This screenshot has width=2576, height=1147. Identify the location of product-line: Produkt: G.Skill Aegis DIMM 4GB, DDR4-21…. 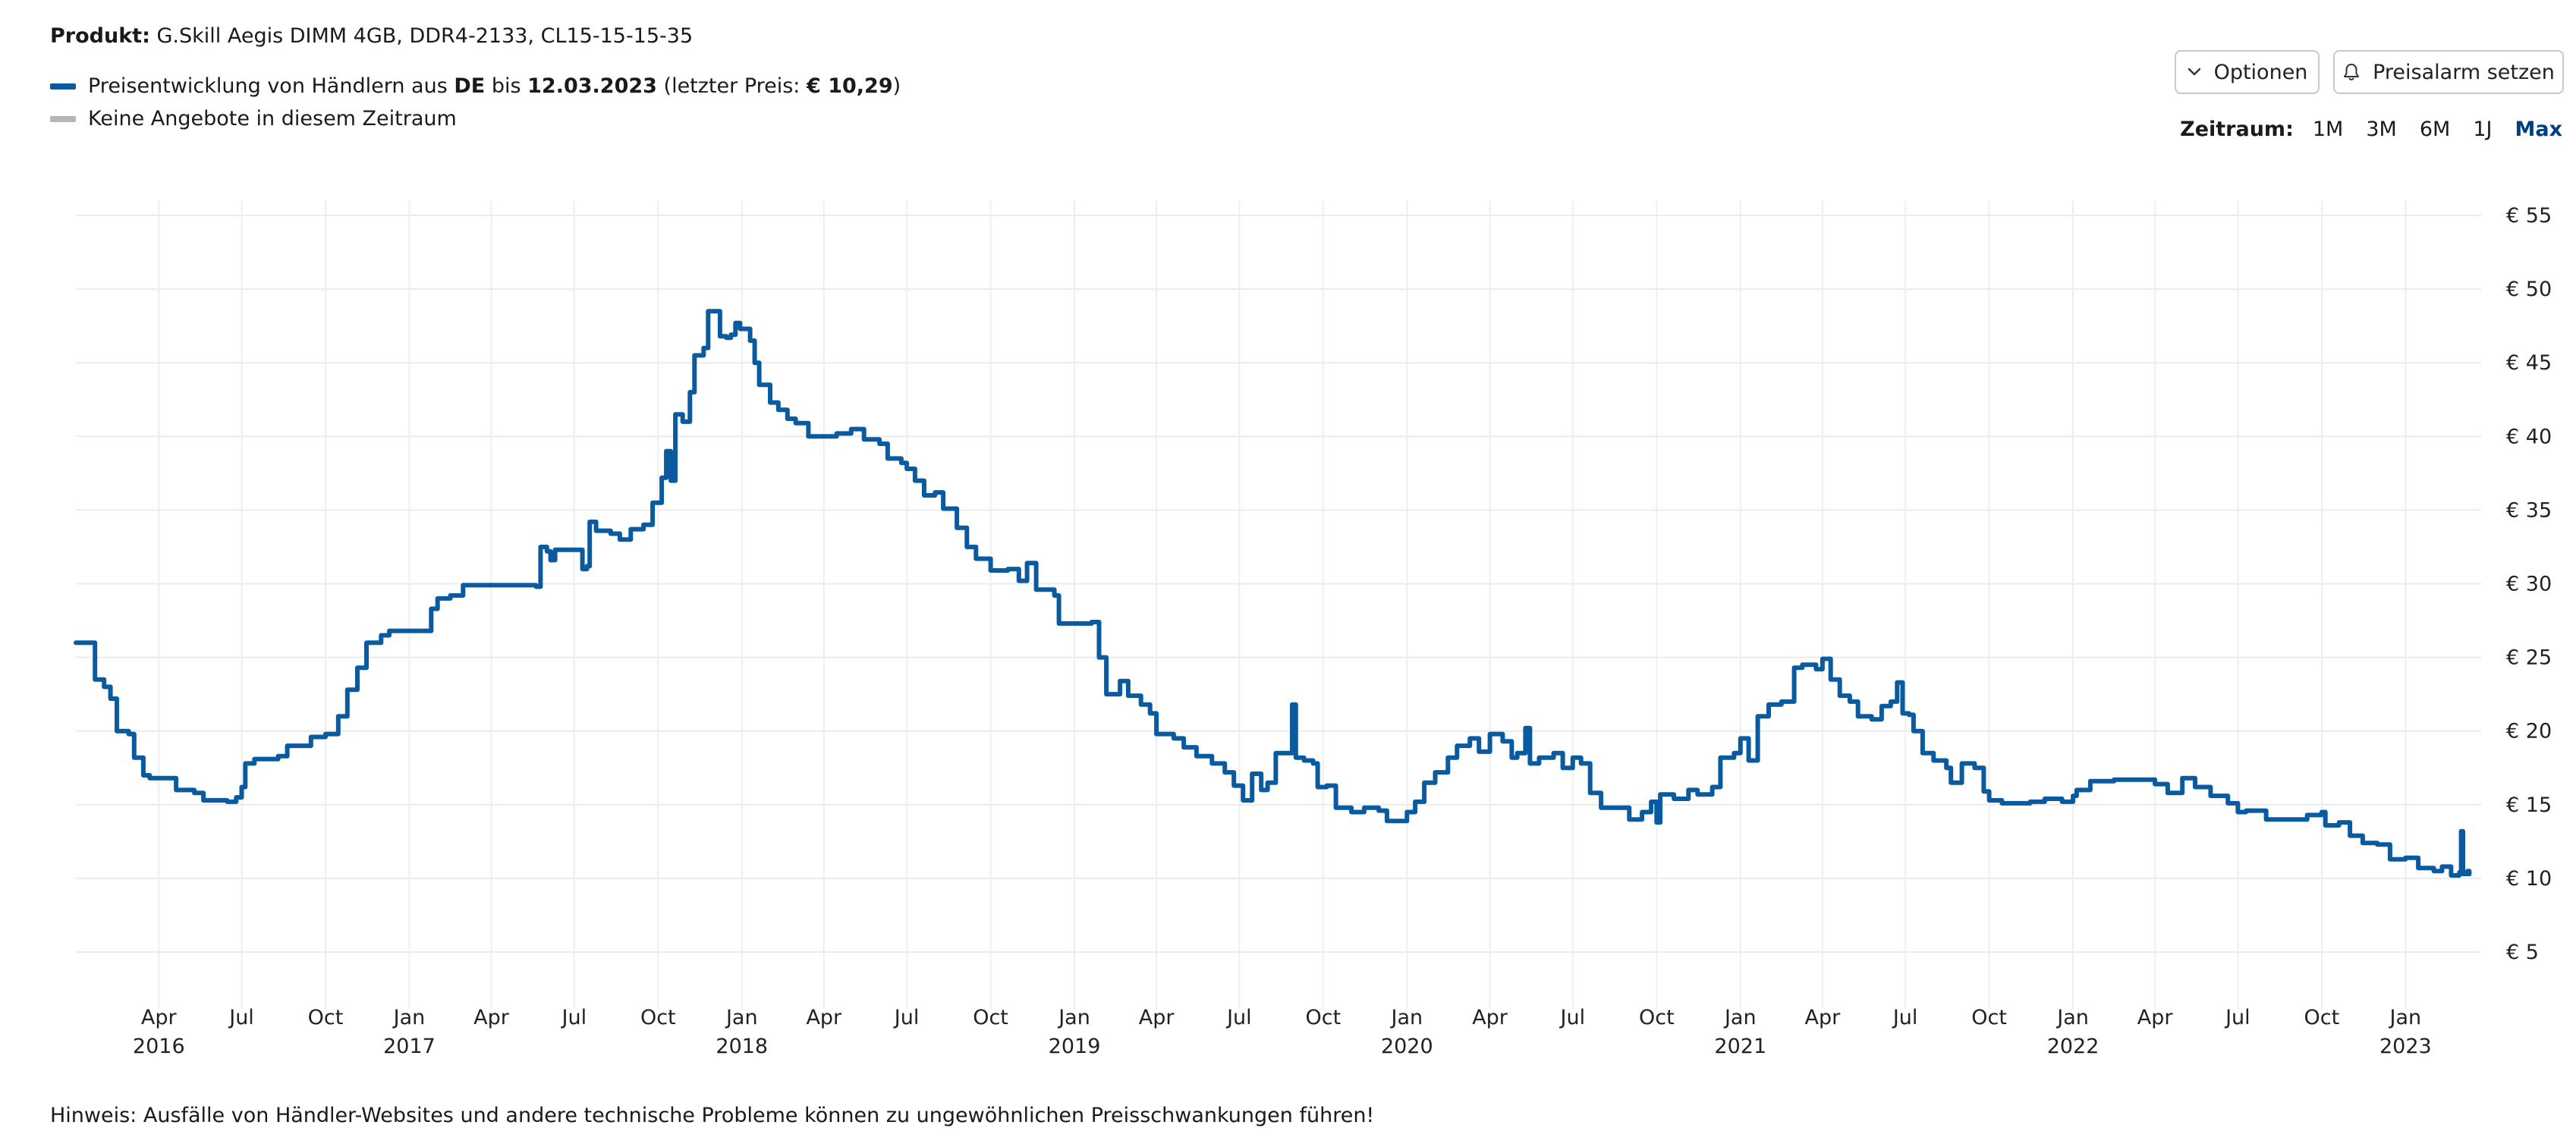
(371, 36).